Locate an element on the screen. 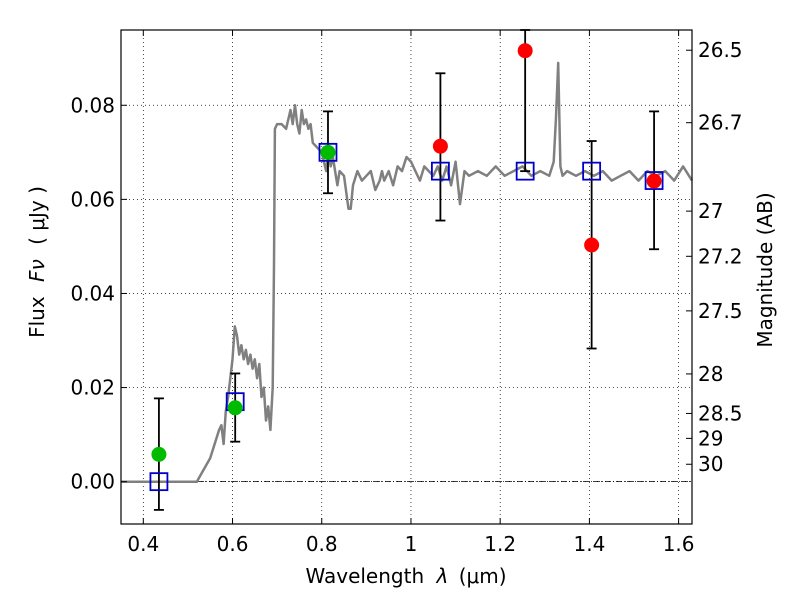 This screenshot has height=604, width=800. x-tick-label: 1.6 is located at coordinates (679, 544).